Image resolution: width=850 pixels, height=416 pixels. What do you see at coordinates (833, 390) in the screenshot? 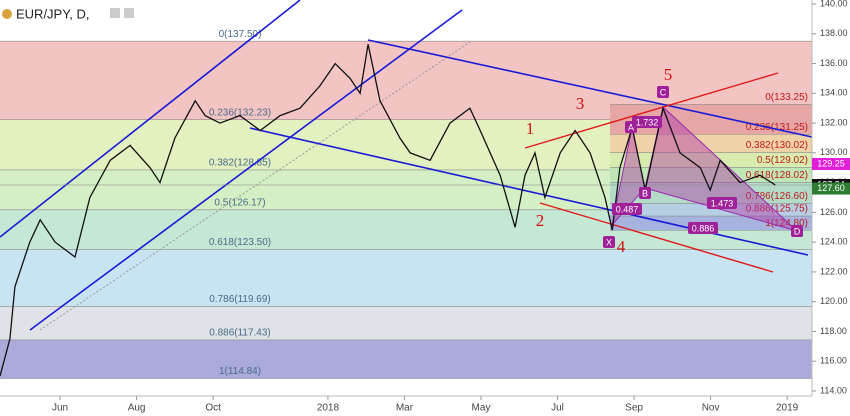
I see `y-tick-label: 114.00` at bounding box center [833, 390].